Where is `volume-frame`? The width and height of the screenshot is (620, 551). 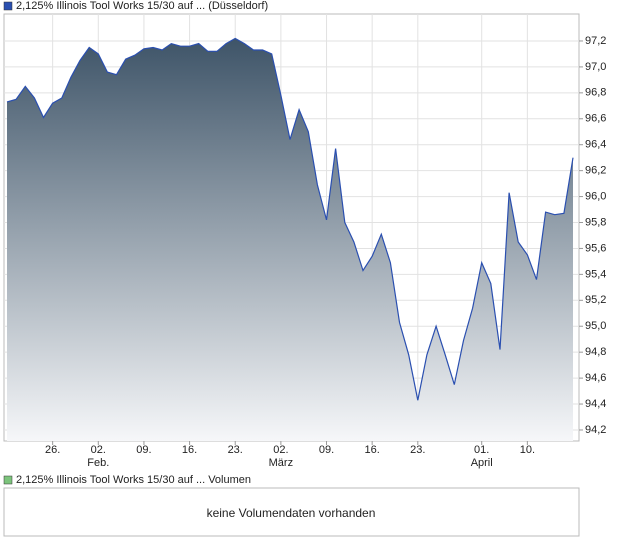 volume-frame is located at coordinates (291, 512).